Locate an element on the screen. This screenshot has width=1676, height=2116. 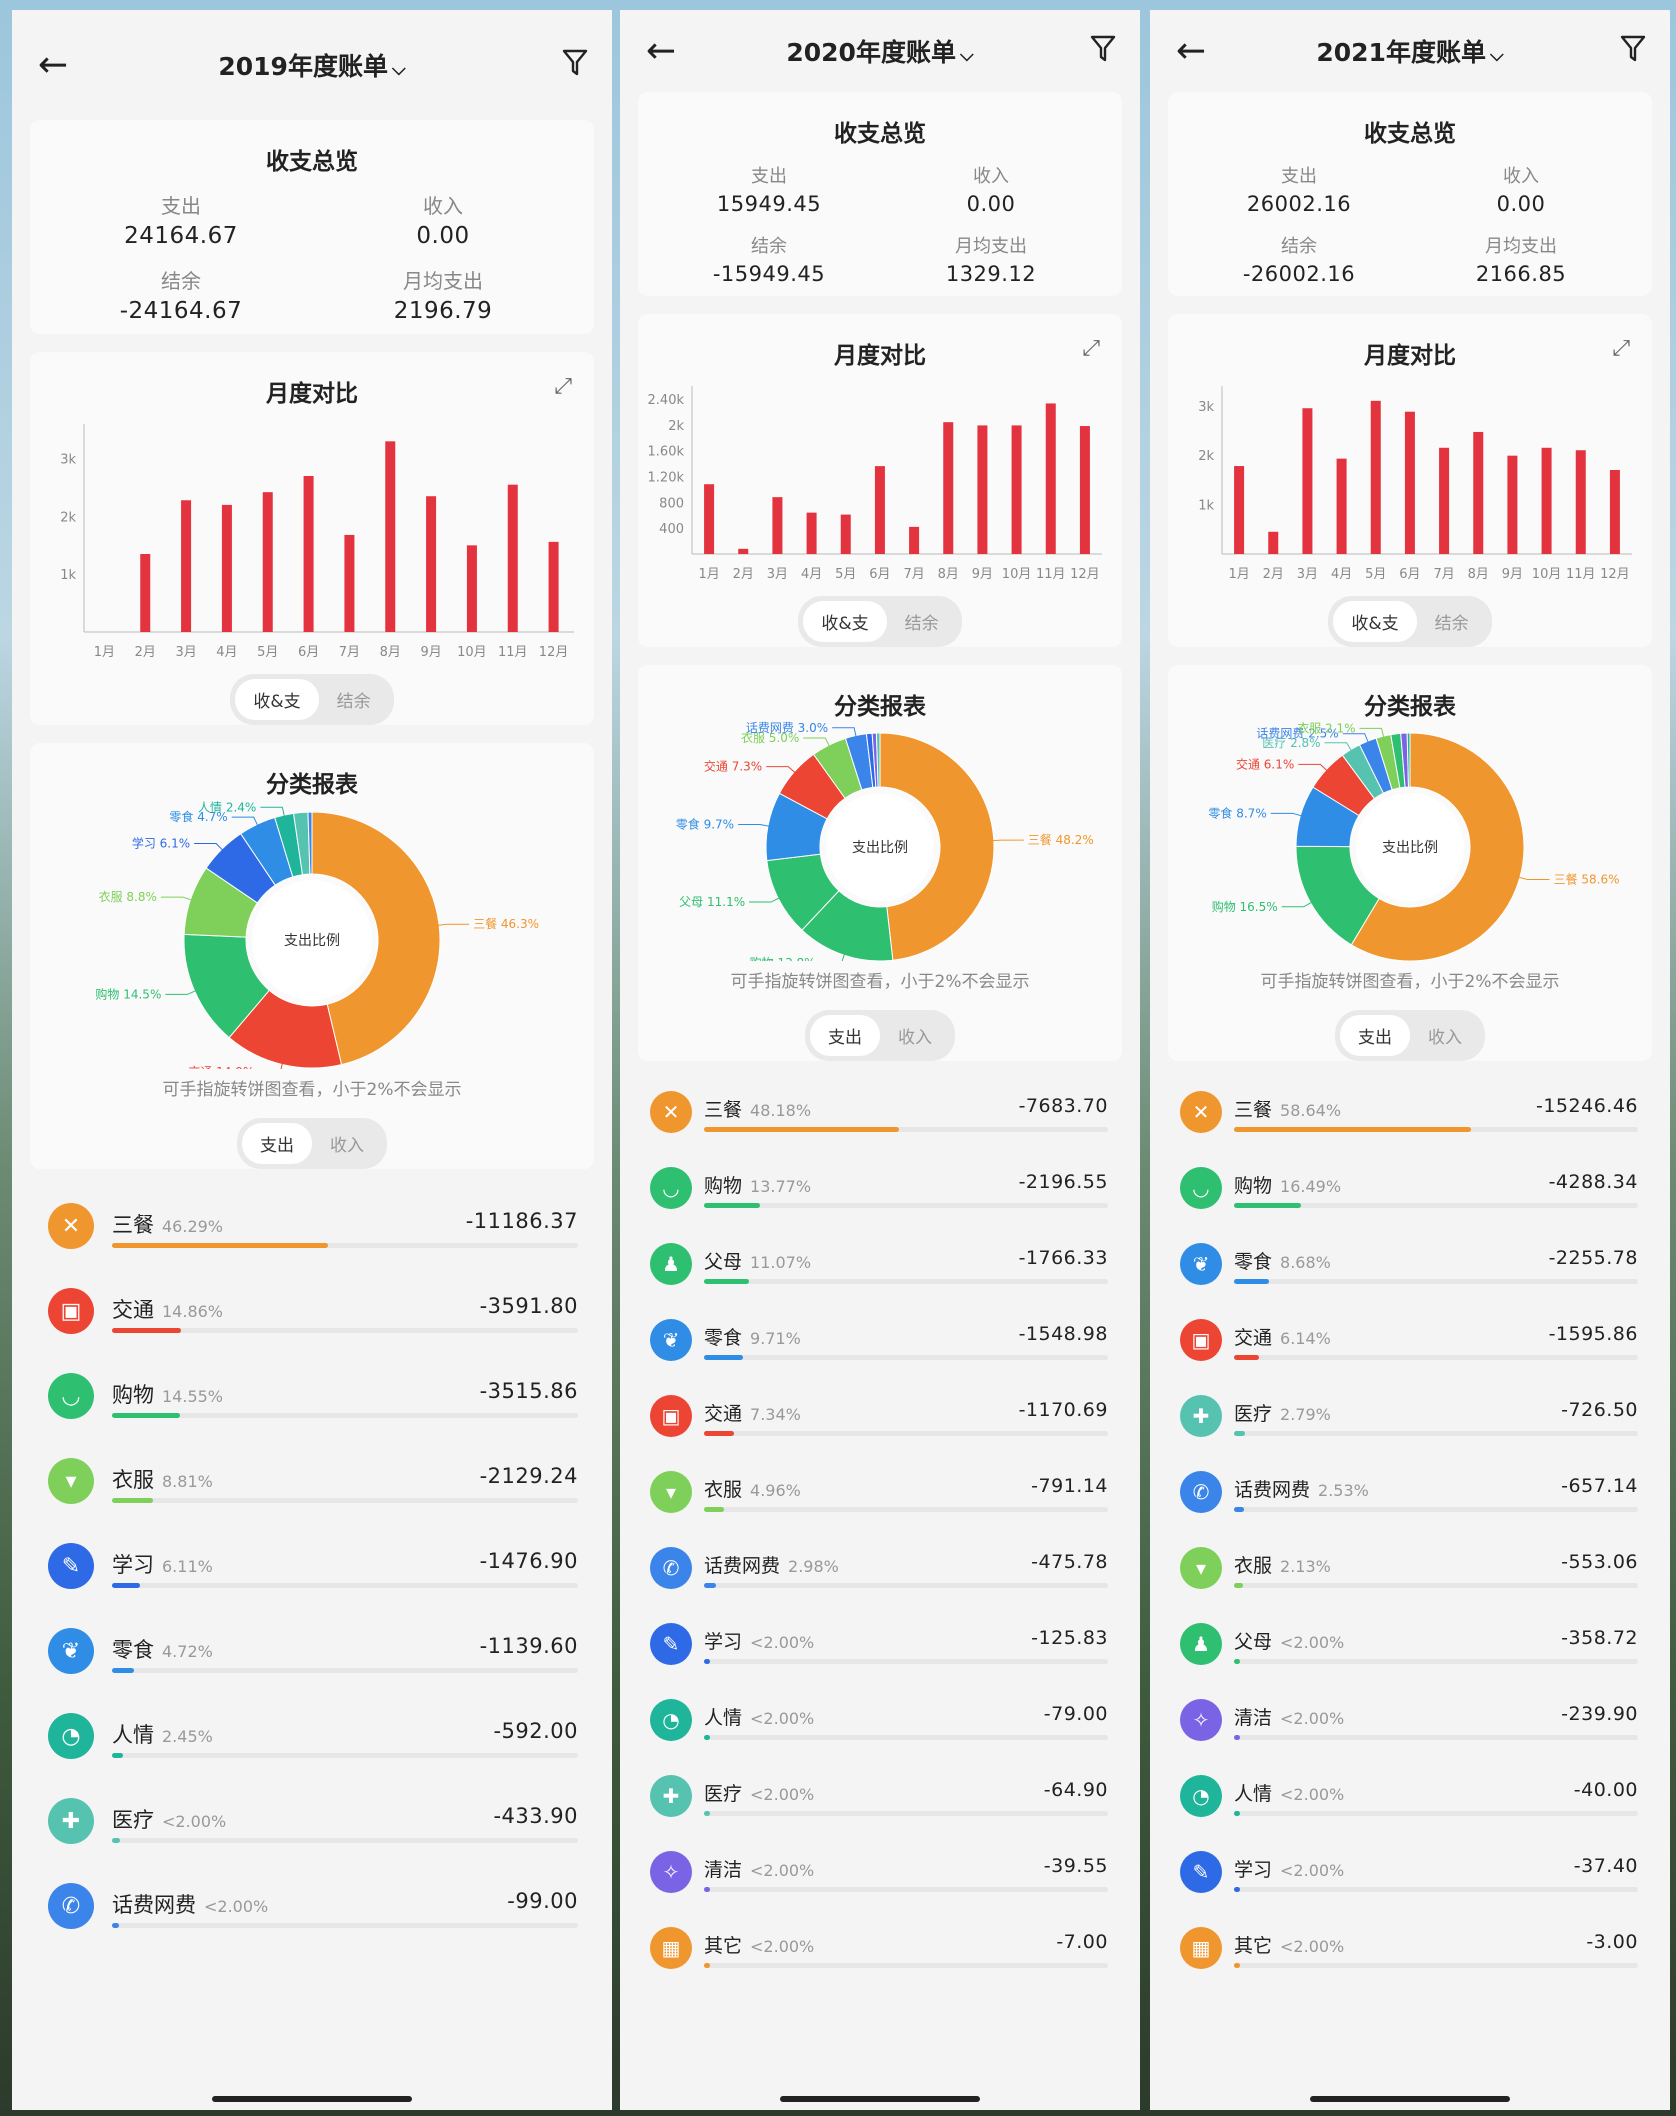
category-row: ◔ 人情 <2.00% -40.00 is located at coordinates (1410, 1801).